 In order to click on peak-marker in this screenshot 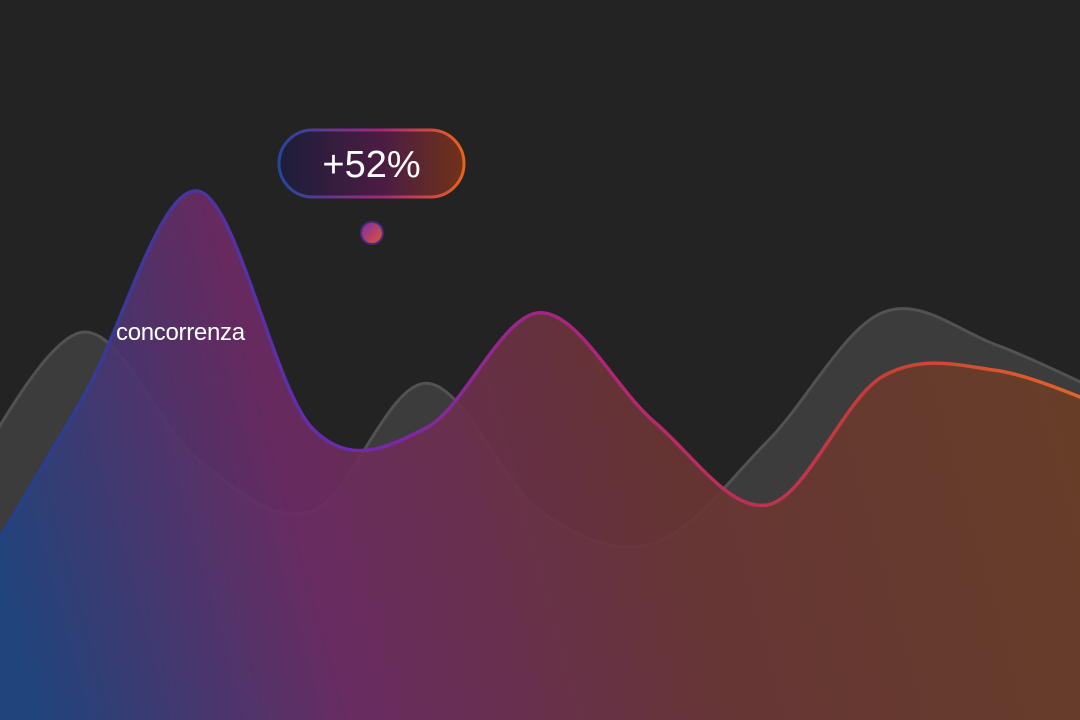, I will do `click(372, 233)`.